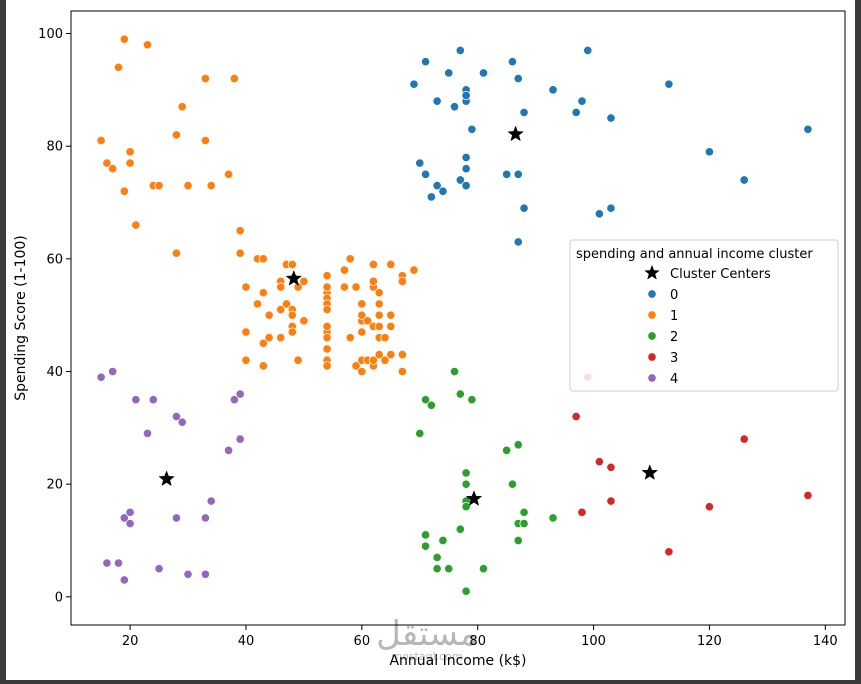  I want to click on legend-label: Cluster Centers, so click(720, 274).